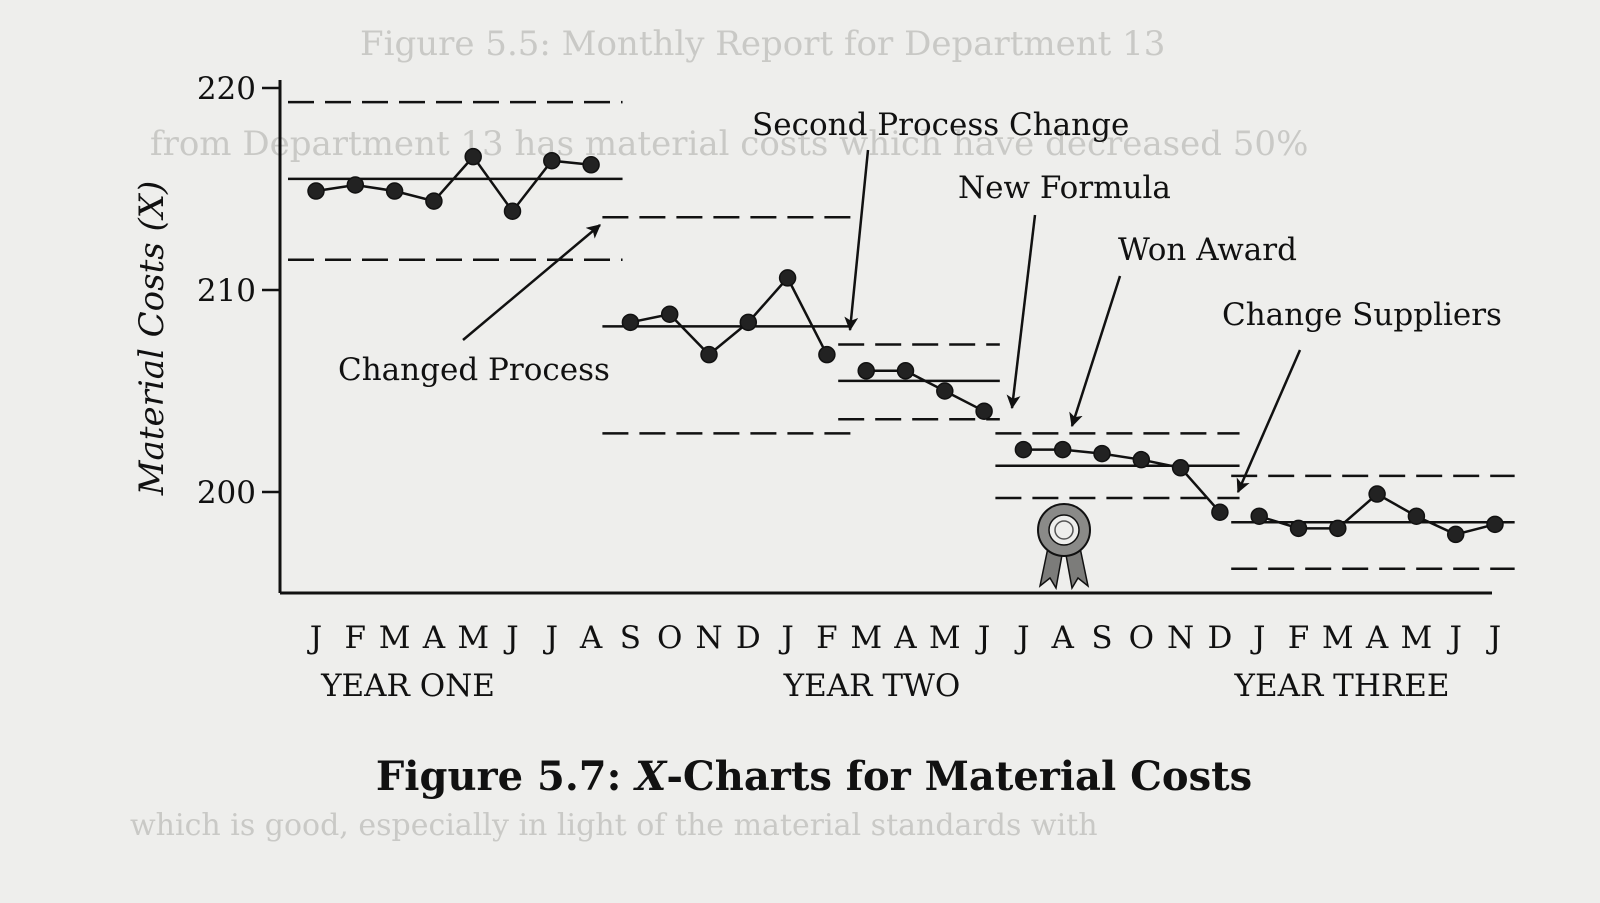  I want to click on ribbon-award-icon, so click(1064, 547).